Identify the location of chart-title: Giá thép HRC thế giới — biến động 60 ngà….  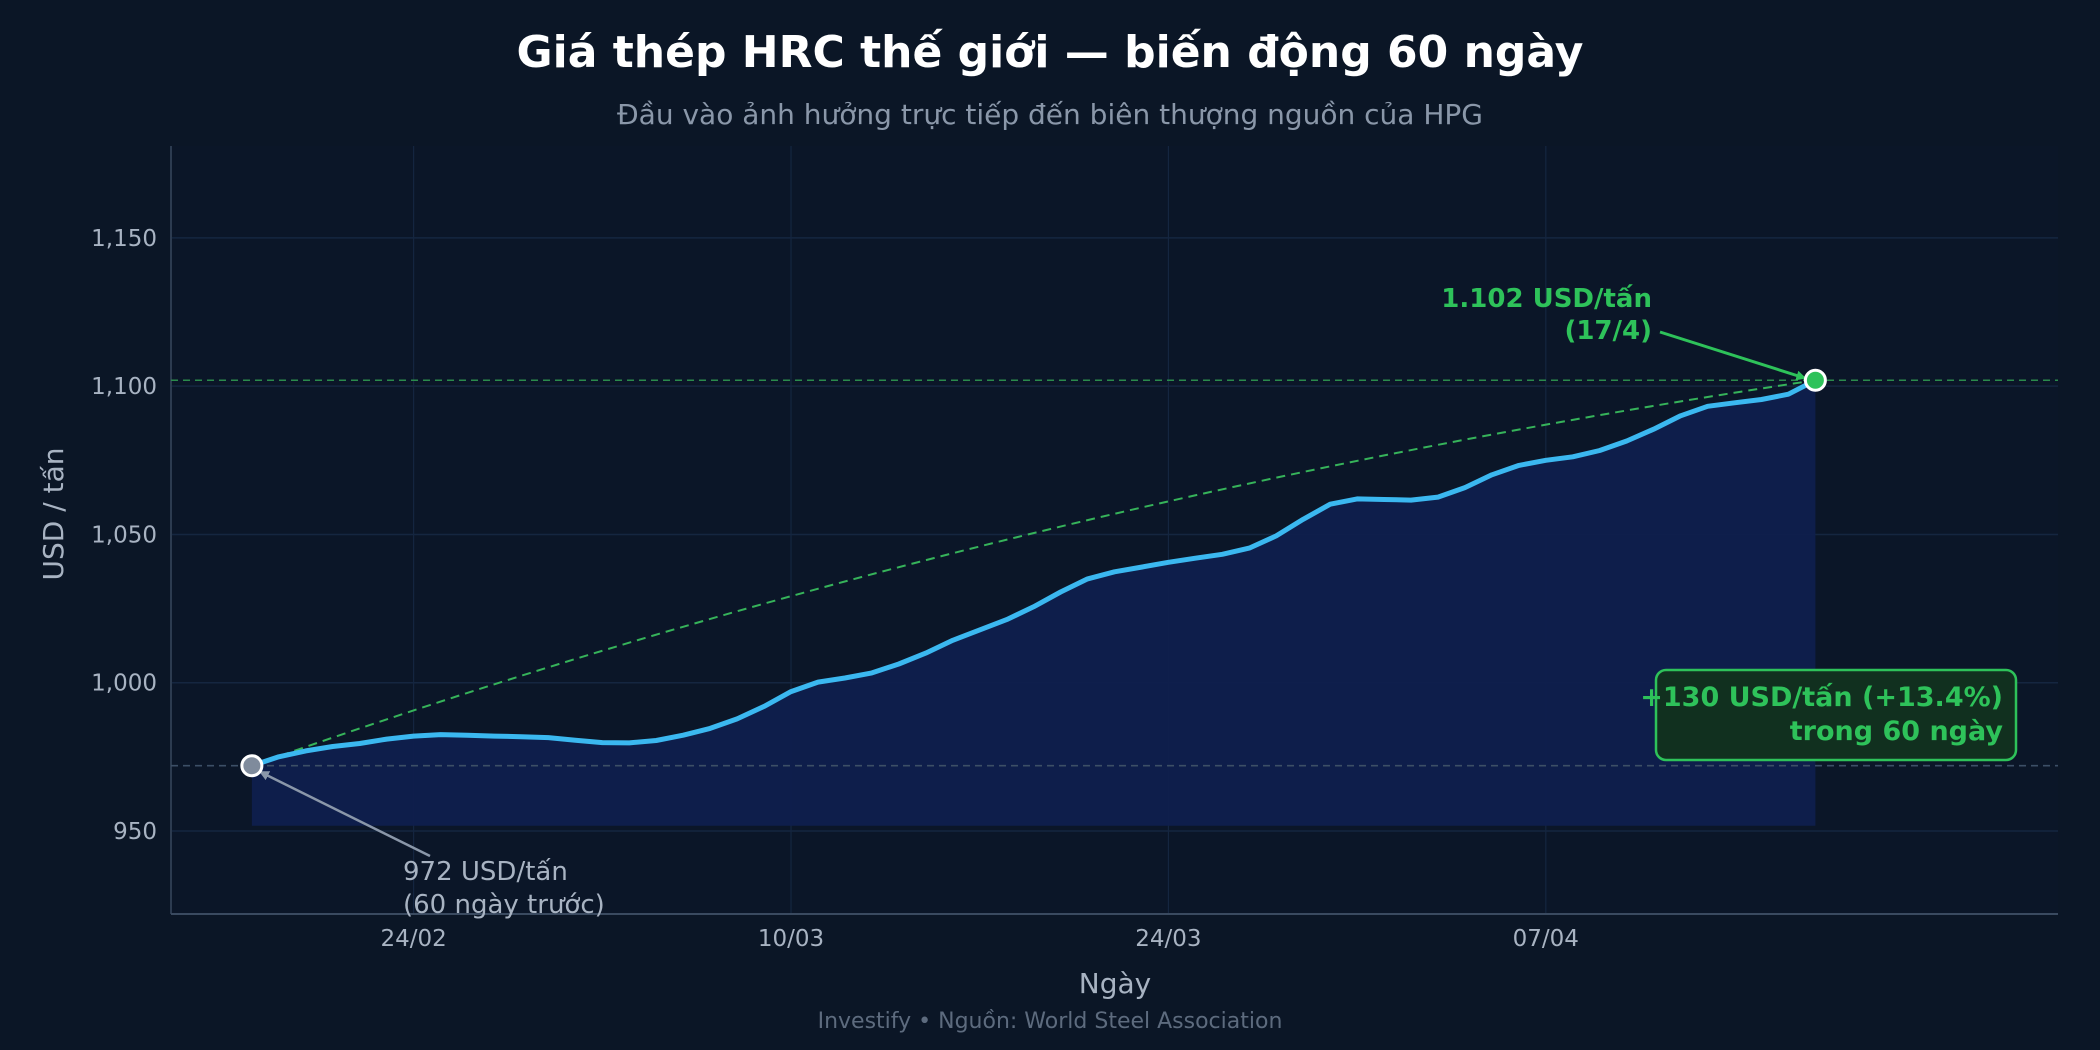
(1050, 52).